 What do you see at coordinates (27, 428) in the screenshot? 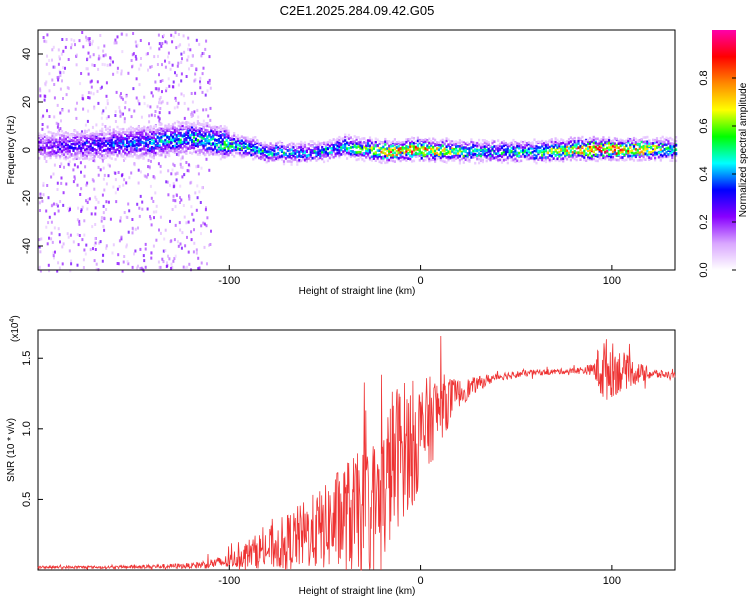
I see `snr-y-tick-label: 1.0` at bounding box center [27, 428].